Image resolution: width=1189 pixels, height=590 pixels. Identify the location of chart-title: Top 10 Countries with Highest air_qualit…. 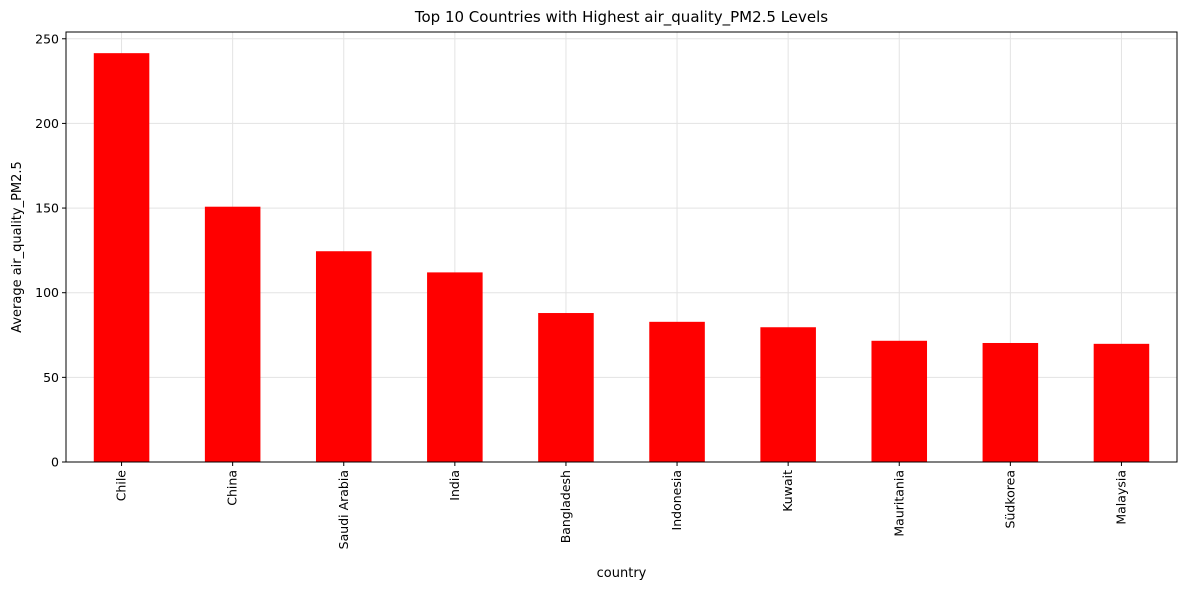
(621, 17).